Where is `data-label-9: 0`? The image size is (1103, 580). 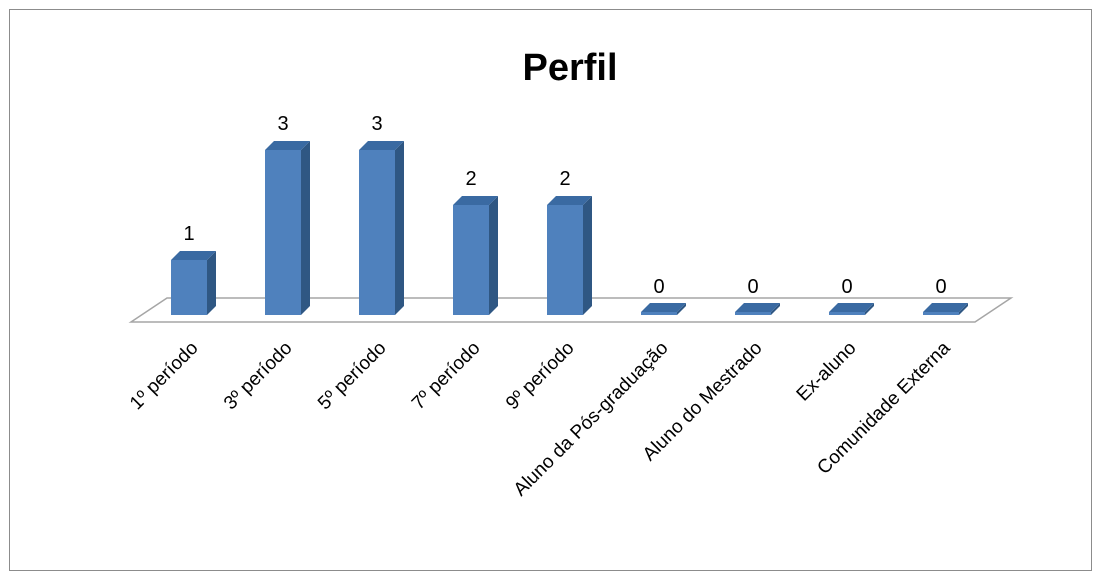 data-label-9: 0 is located at coordinates (940, 287).